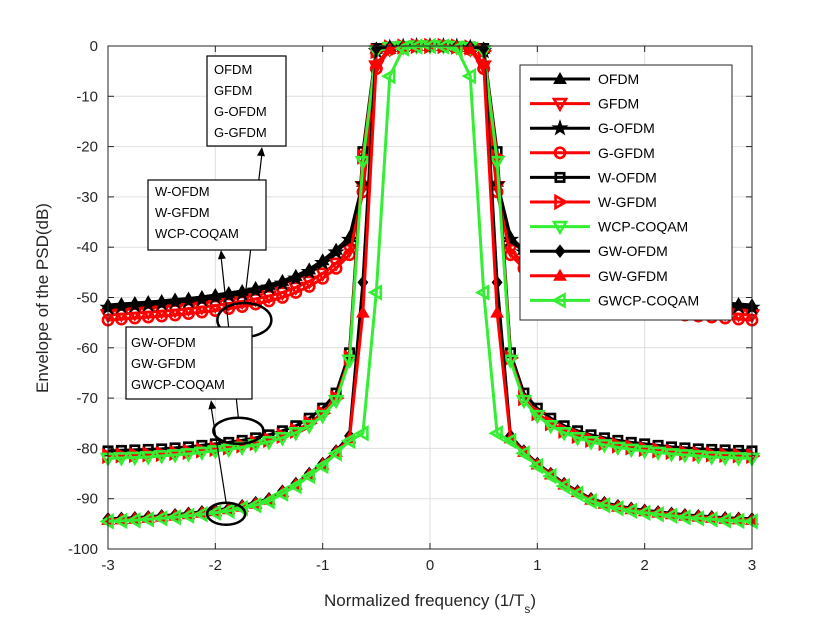  I want to click on y-tick-label: -50, so click(87, 298).